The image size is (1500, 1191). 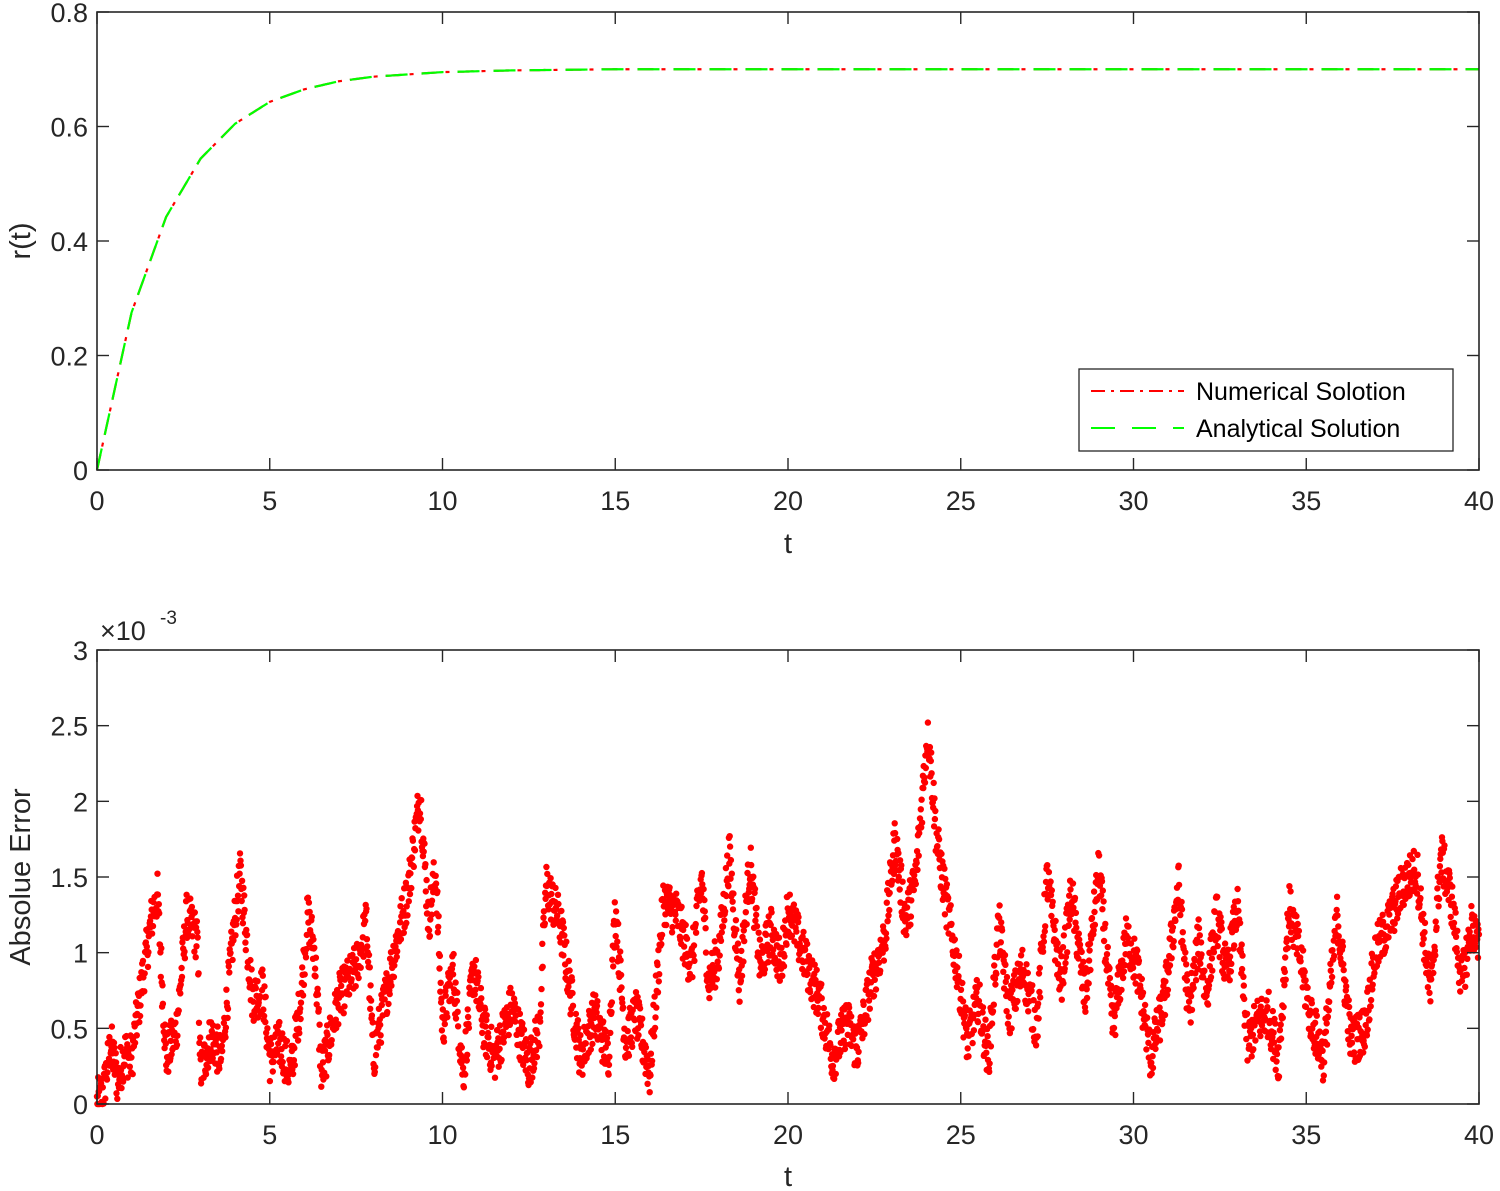 I want to click on legend: Numerical Solotion Analytical Solution, so click(x=1266, y=410).